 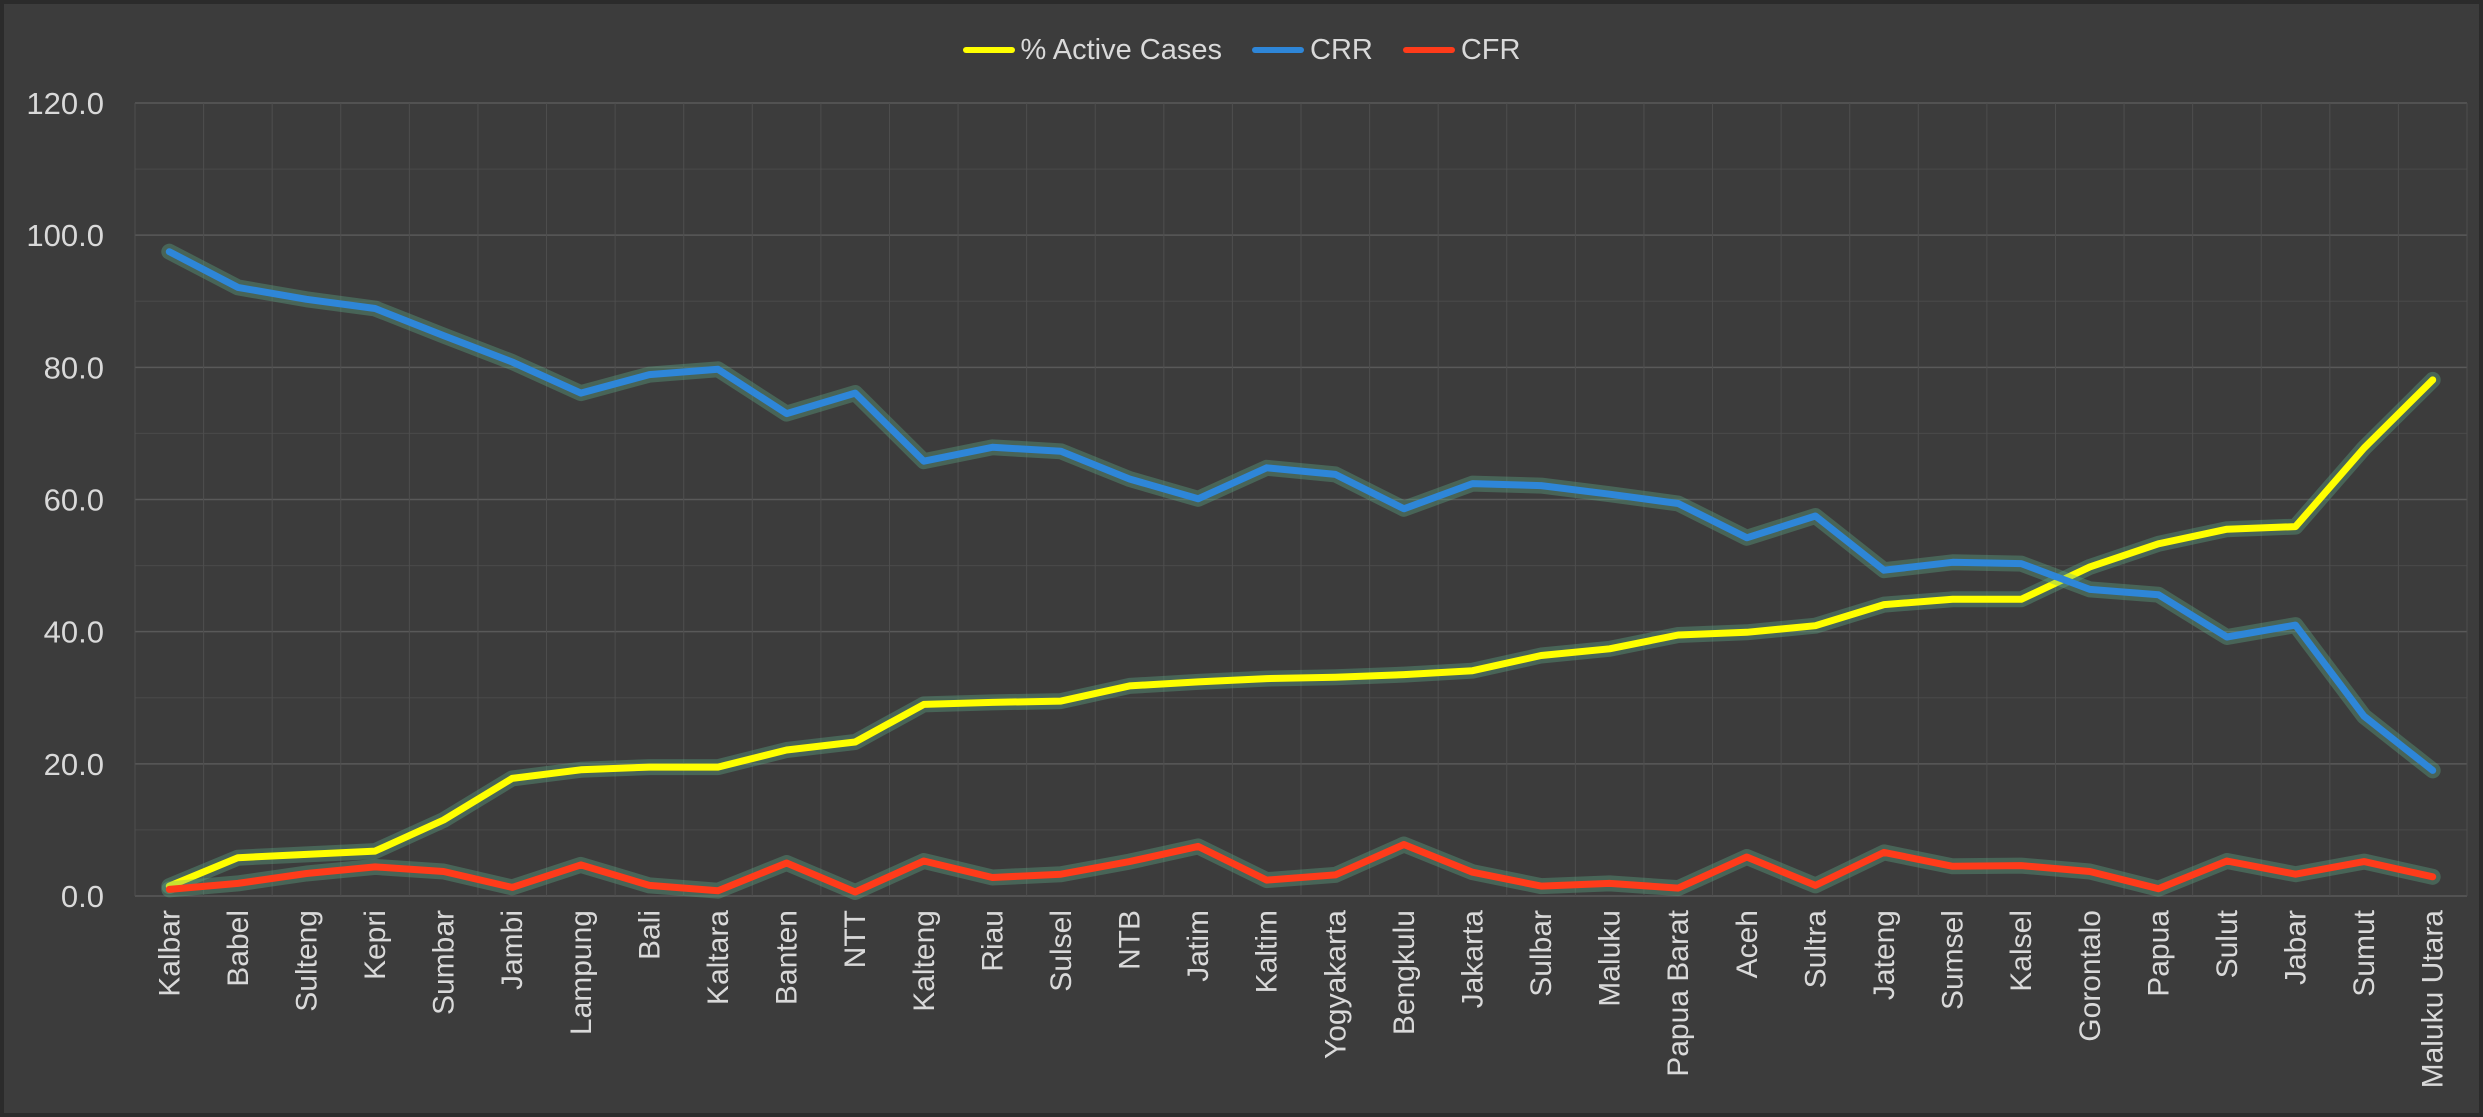 What do you see at coordinates (1541, 953) in the screenshot?
I see `x-tick-label: Sulbar` at bounding box center [1541, 953].